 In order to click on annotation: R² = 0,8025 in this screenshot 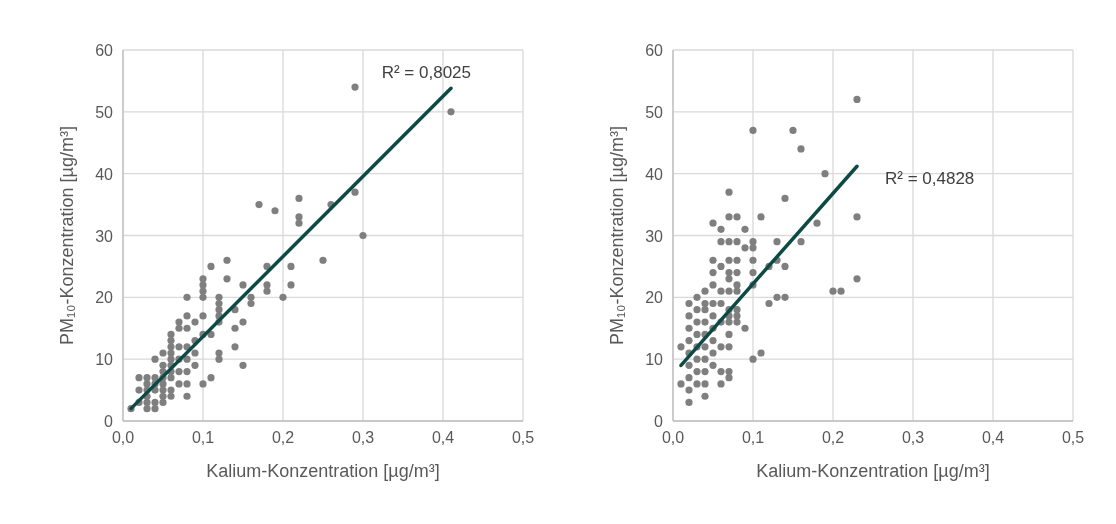, I will do `click(426, 73)`.